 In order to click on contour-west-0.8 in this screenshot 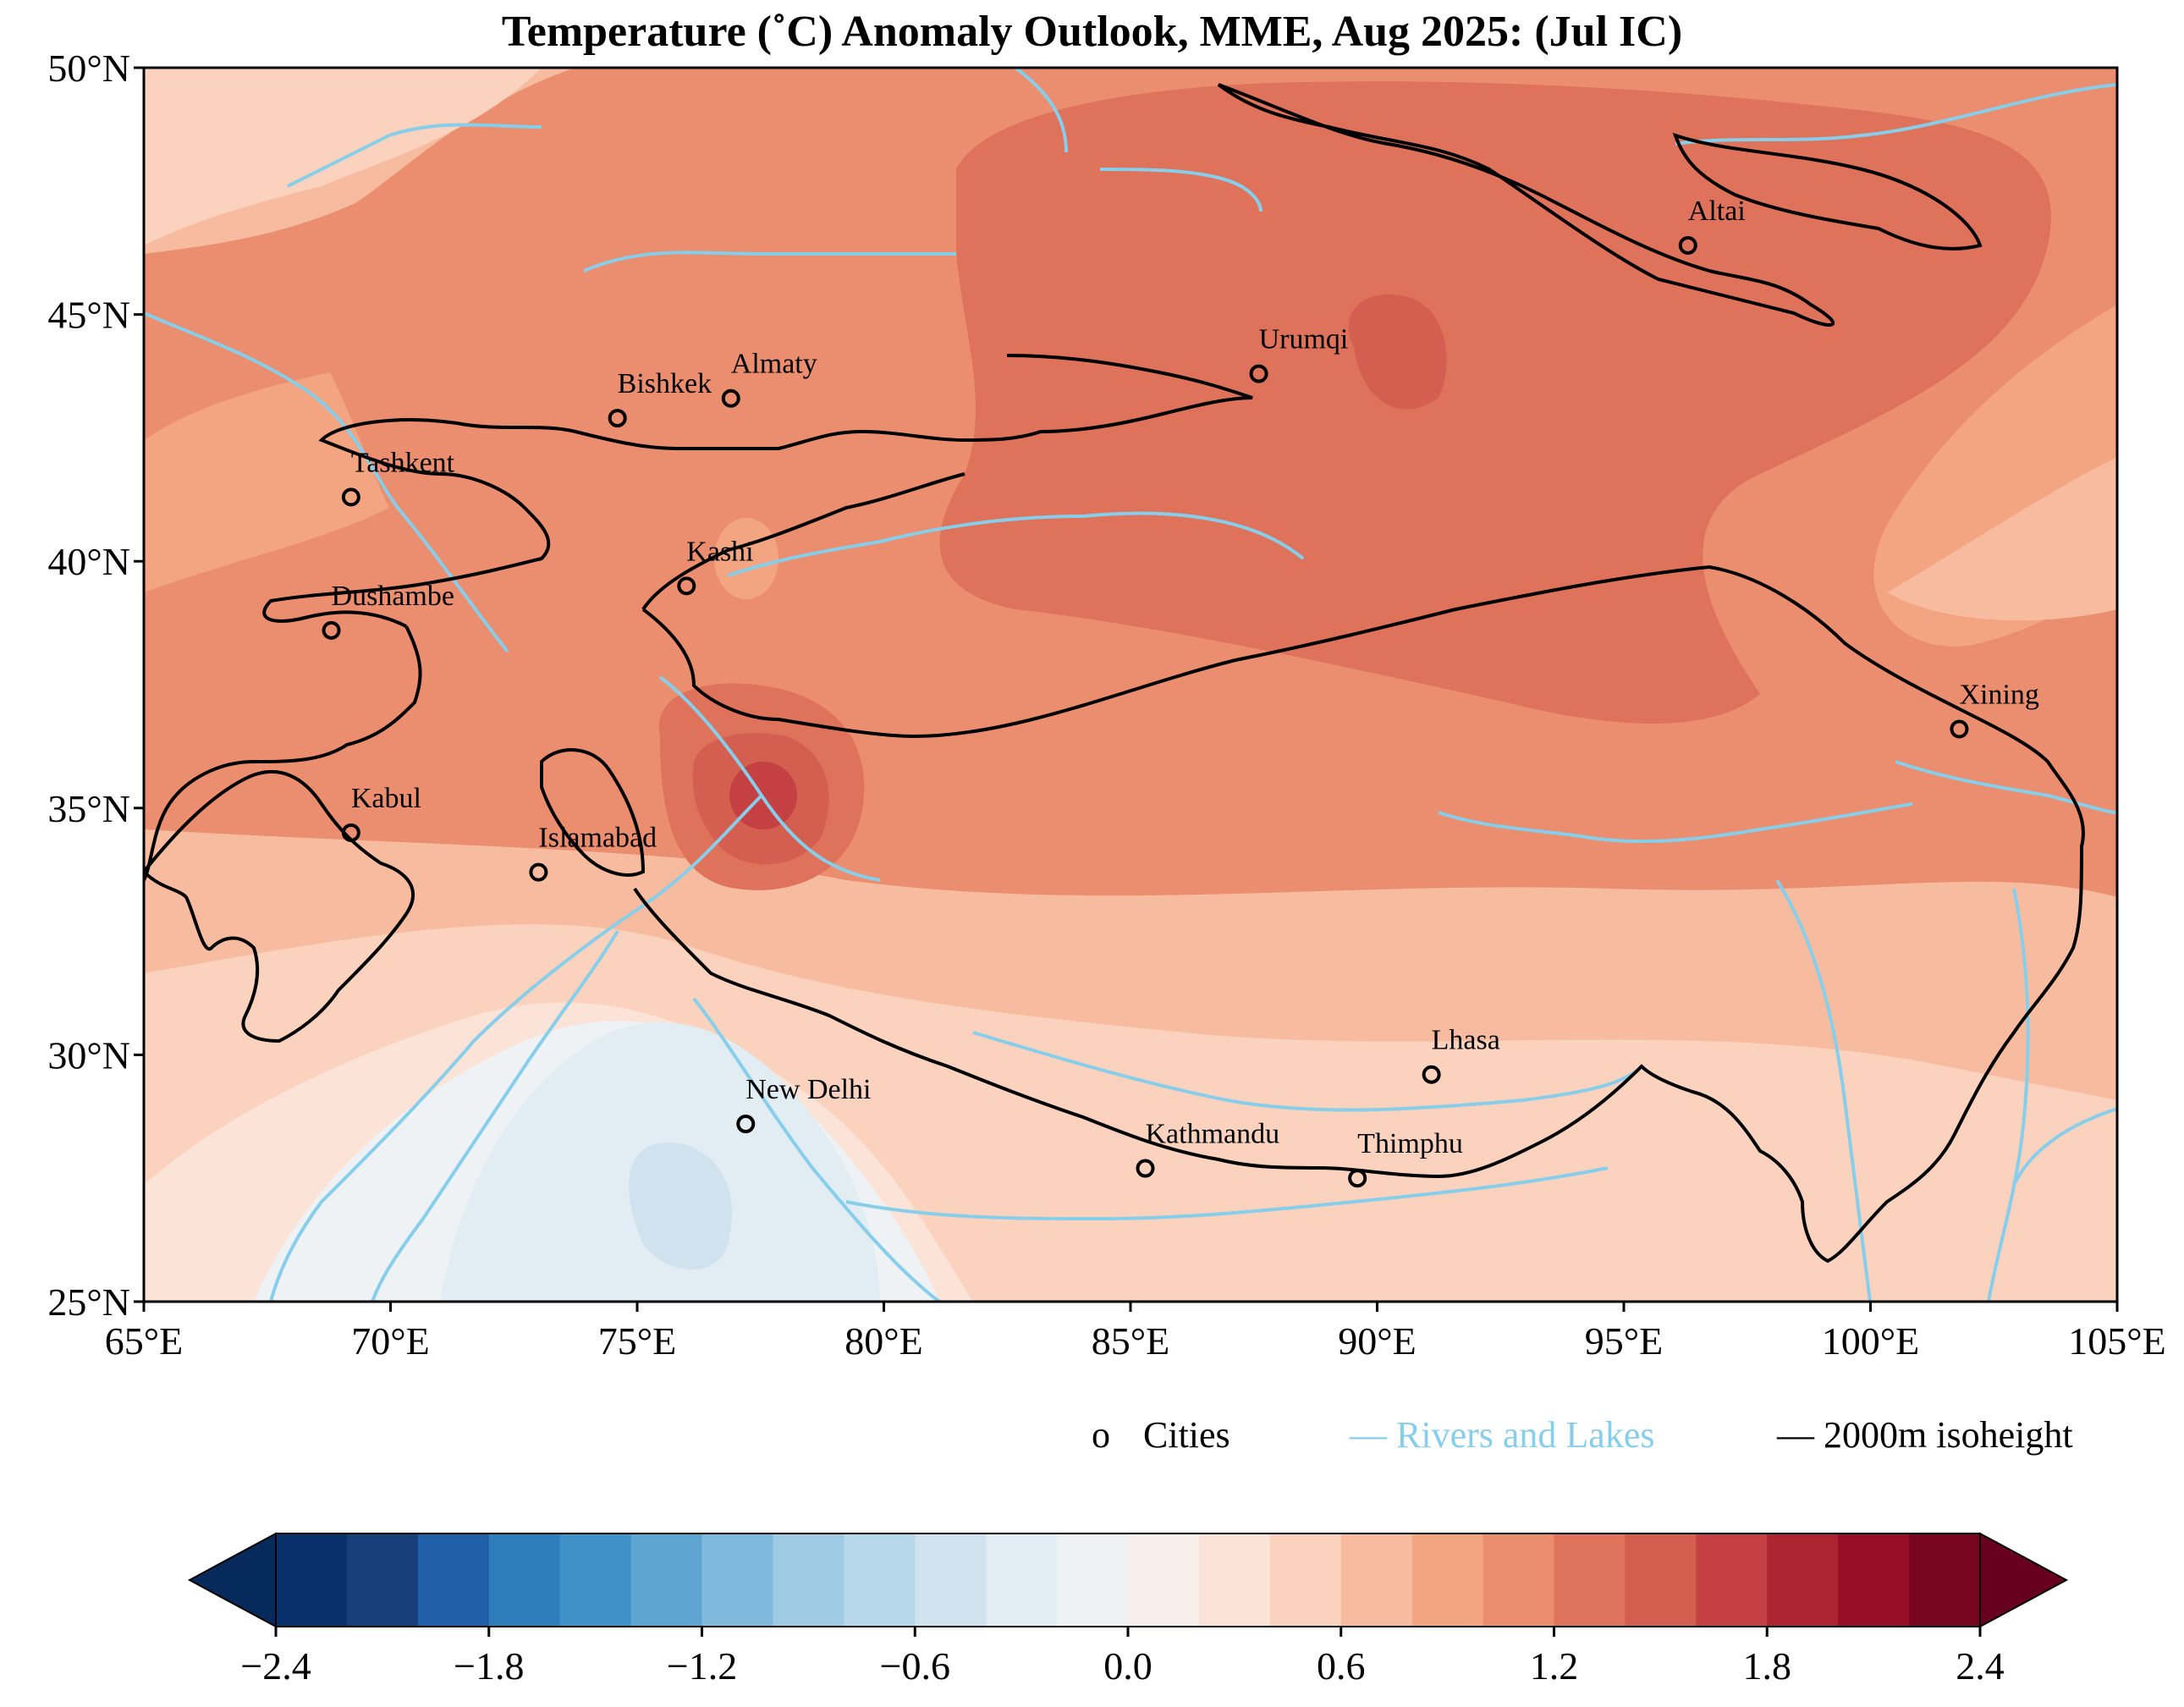, I will do `click(266, 482)`.